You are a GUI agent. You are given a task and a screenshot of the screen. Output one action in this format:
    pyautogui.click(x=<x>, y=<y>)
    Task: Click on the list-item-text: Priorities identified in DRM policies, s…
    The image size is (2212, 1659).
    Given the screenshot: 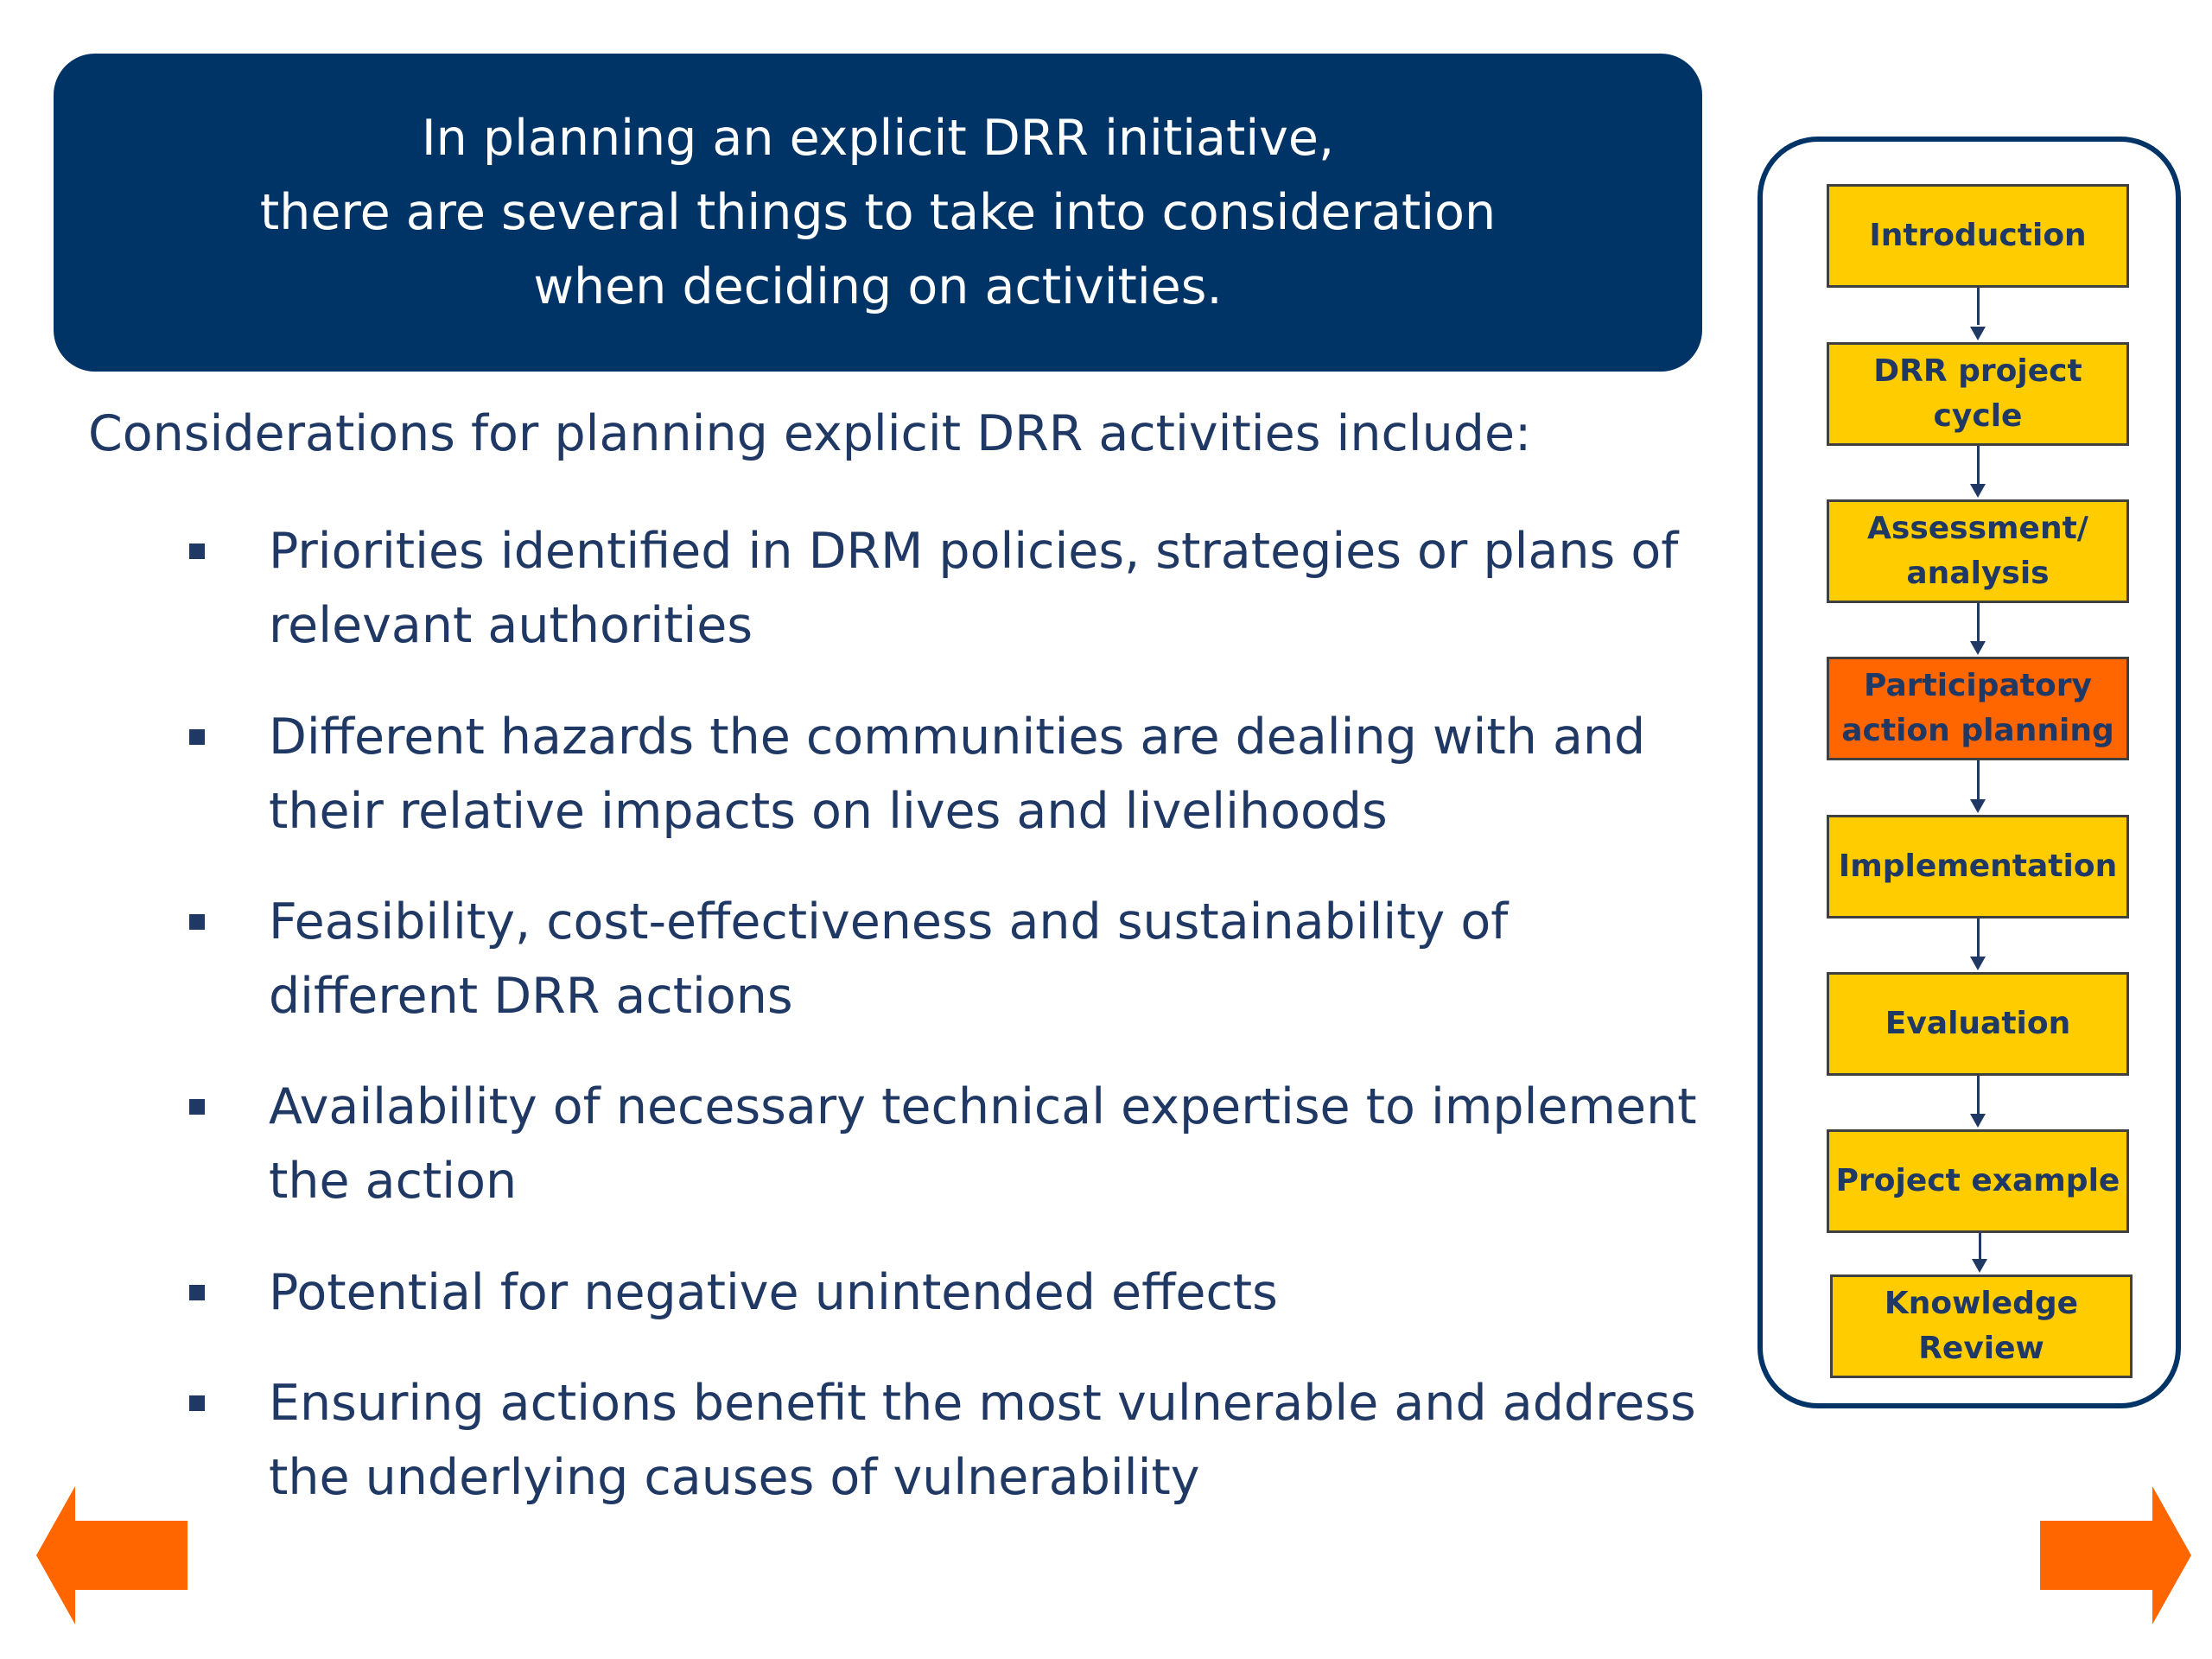 What is the action you would take?
    pyautogui.click(x=974, y=588)
    